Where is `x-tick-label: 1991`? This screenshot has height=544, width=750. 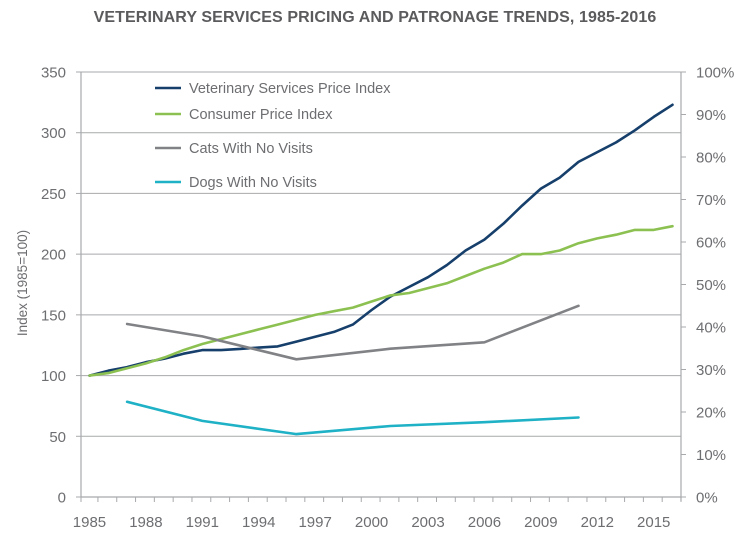 x-tick-label: 1991 is located at coordinates (202, 522).